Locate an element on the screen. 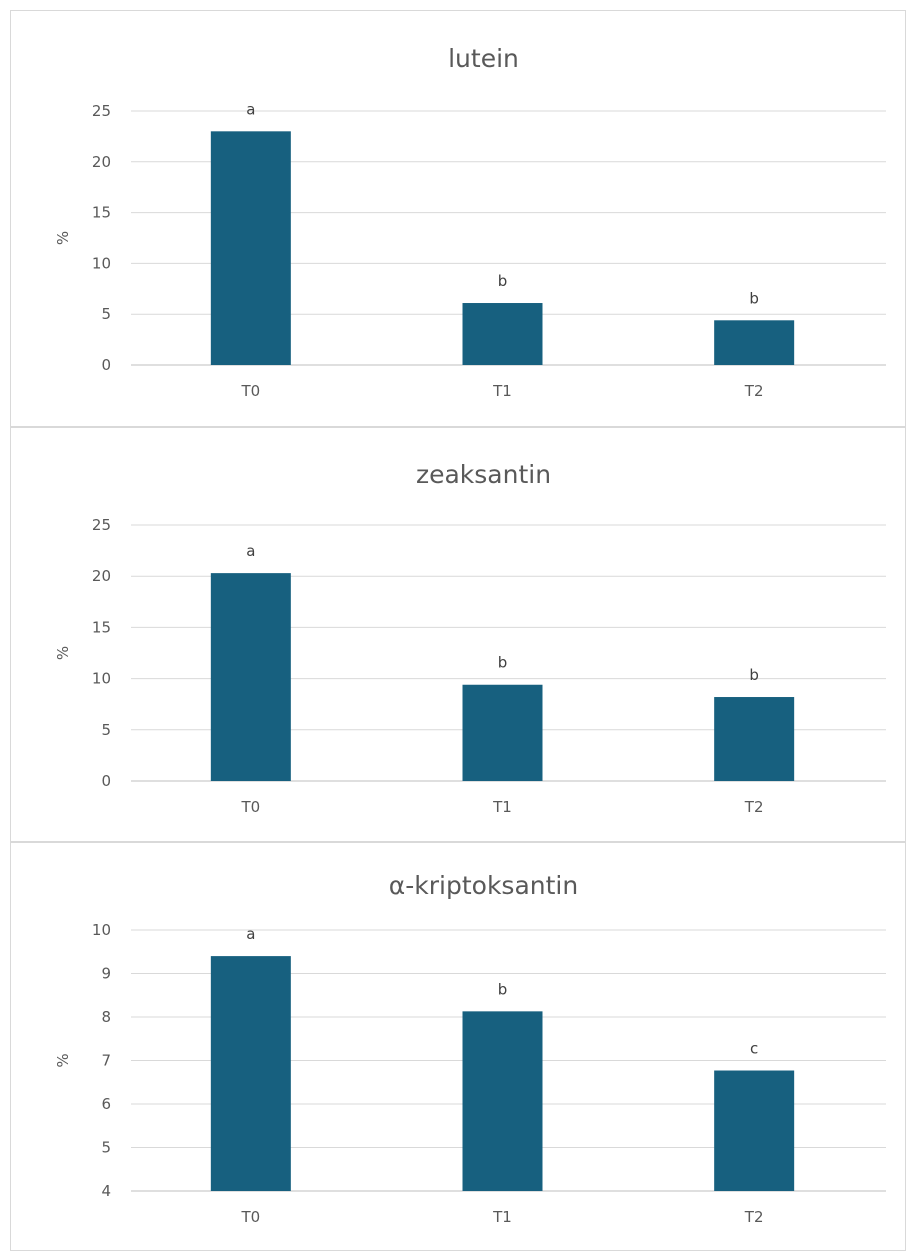 This screenshot has height=1251, width=906. y-tick-label: 6 is located at coordinates (106, 1104).